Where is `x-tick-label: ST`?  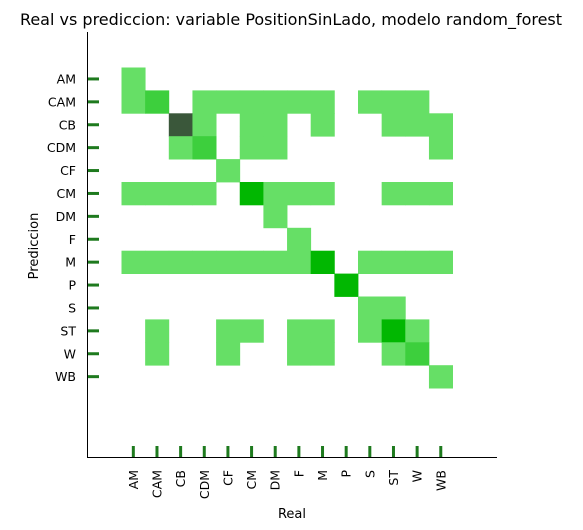 x-tick-label: ST is located at coordinates (393, 478).